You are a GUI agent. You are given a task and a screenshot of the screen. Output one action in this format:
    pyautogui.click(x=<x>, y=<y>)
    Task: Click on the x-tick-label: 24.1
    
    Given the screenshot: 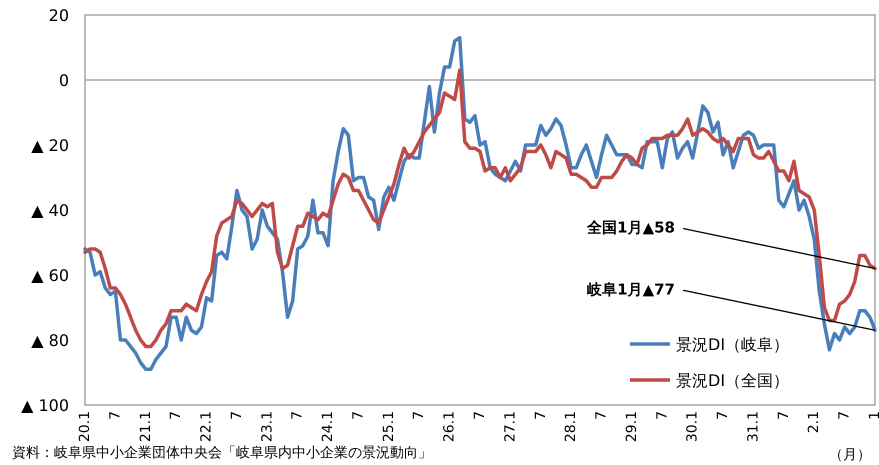 What is the action you would take?
    pyautogui.click(x=328, y=426)
    